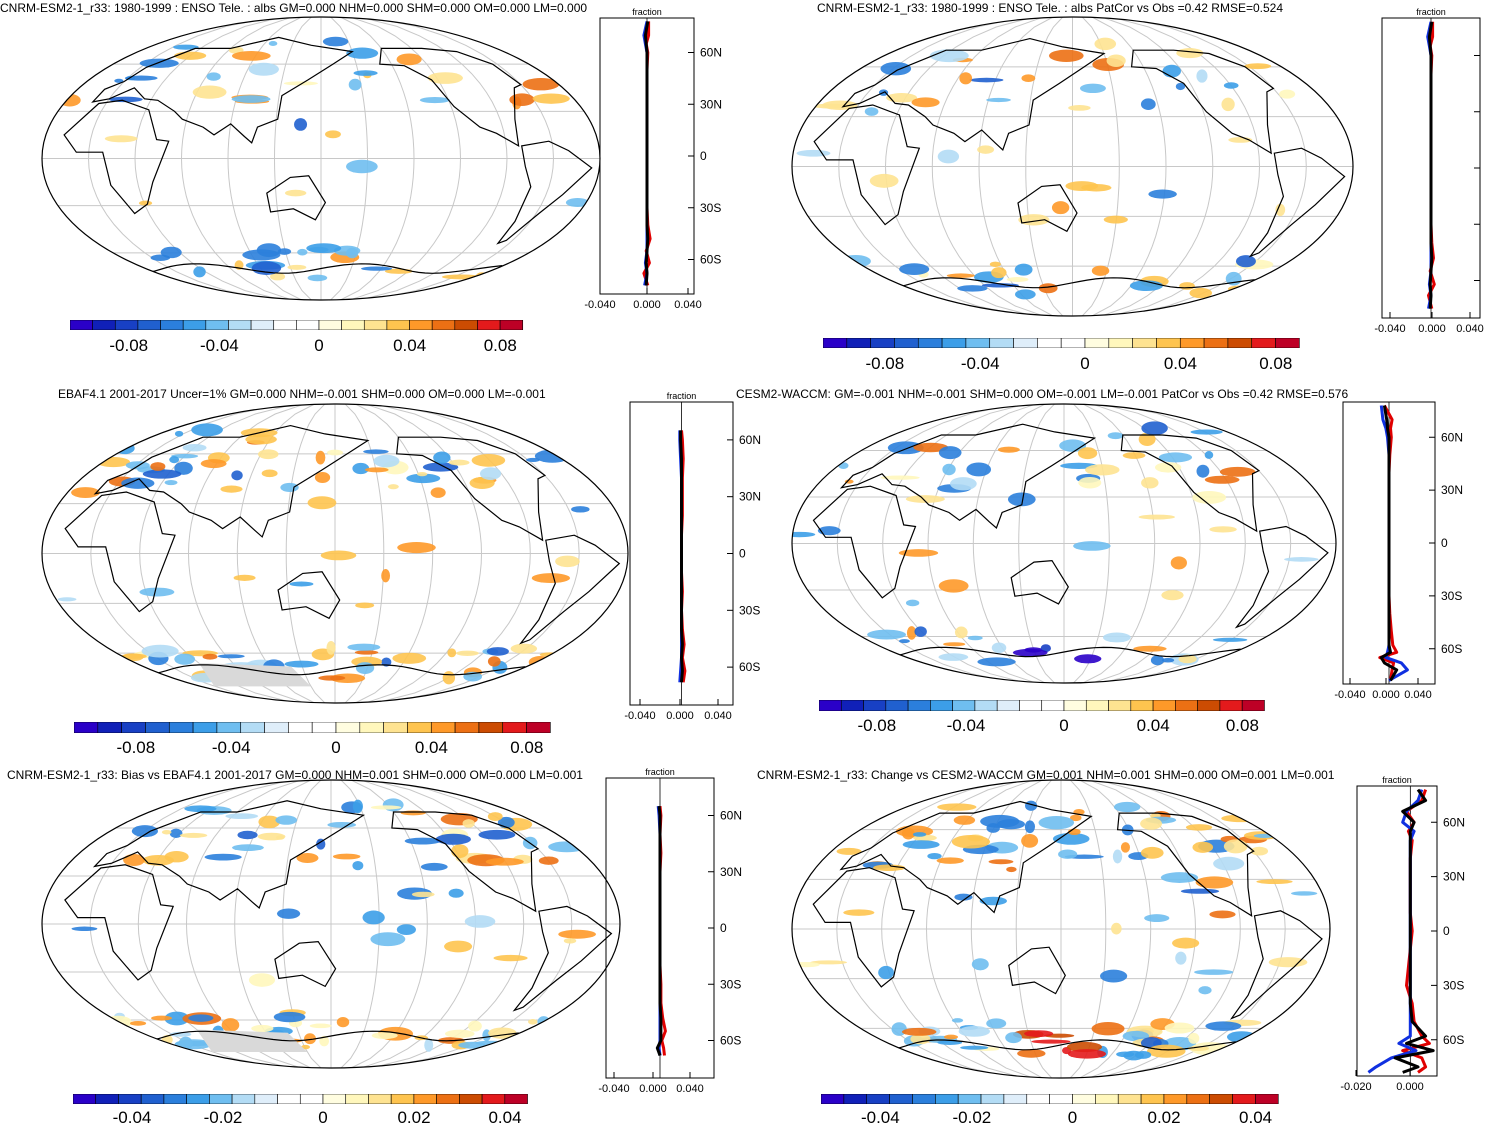 The width and height of the screenshot is (1493, 1128). What do you see at coordinates (703, 156) in the screenshot?
I see `latitude-label: 0` at bounding box center [703, 156].